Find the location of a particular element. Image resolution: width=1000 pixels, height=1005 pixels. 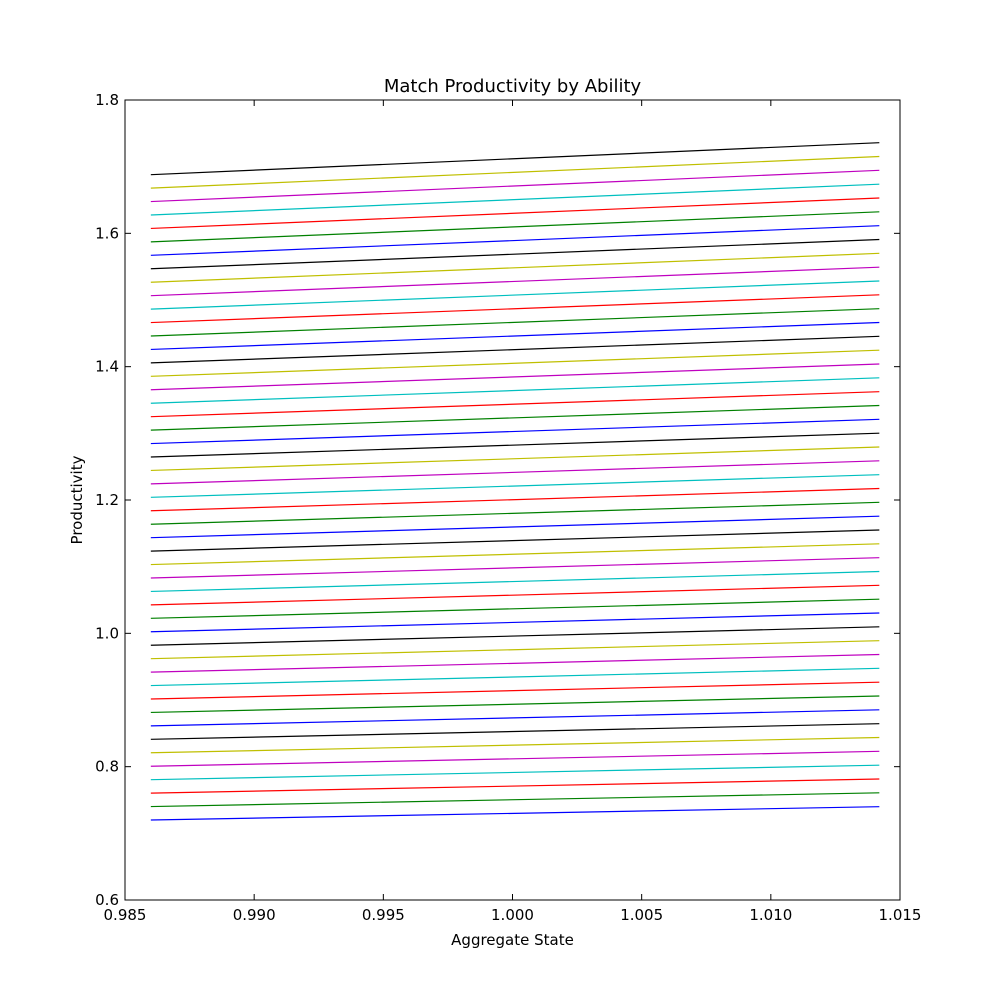

x-tick-label-6: 1.010 is located at coordinates (770, 915).